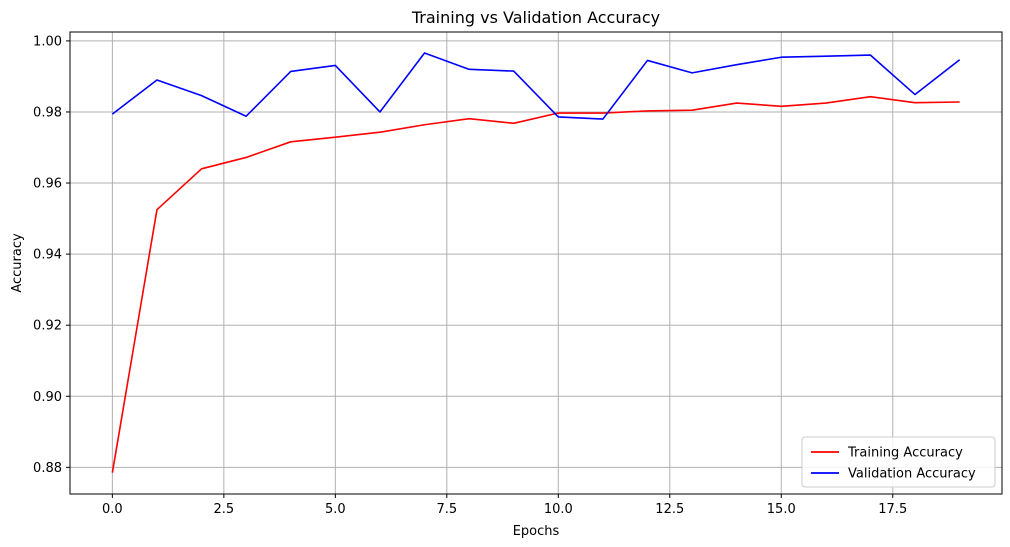 This screenshot has width=1010, height=547. What do you see at coordinates (47, 41) in the screenshot?
I see `y-tick-label: 1.00` at bounding box center [47, 41].